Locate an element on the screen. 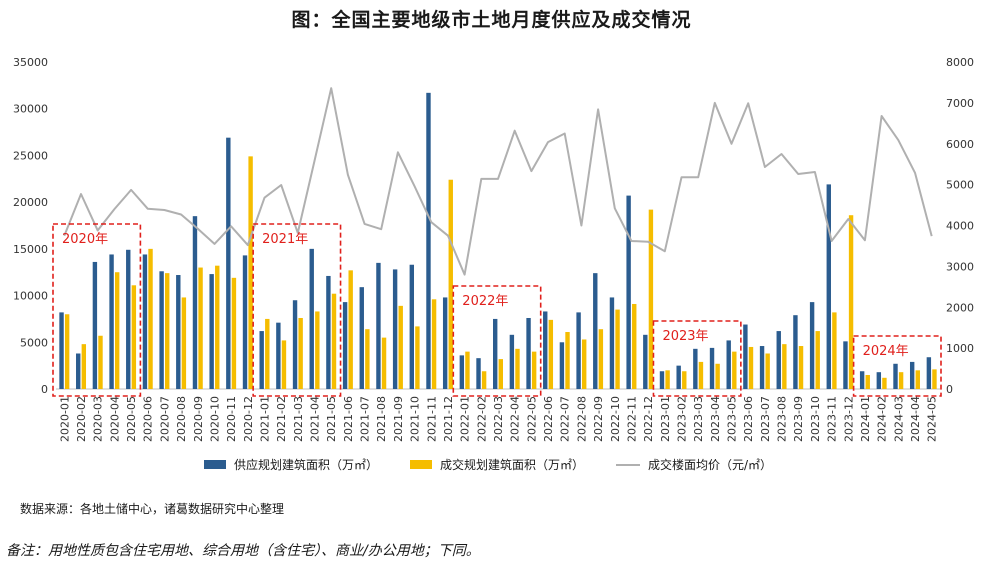 This screenshot has width=983, height=572. x-tick-label: 2023-10 is located at coordinates (815, 419).